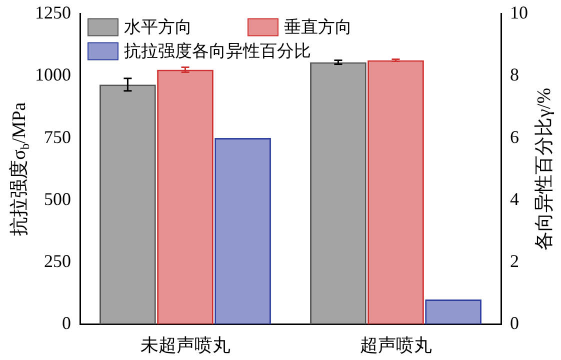 The image size is (561, 360). I want to click on y2-tick-label: 6, so click(514, 136).